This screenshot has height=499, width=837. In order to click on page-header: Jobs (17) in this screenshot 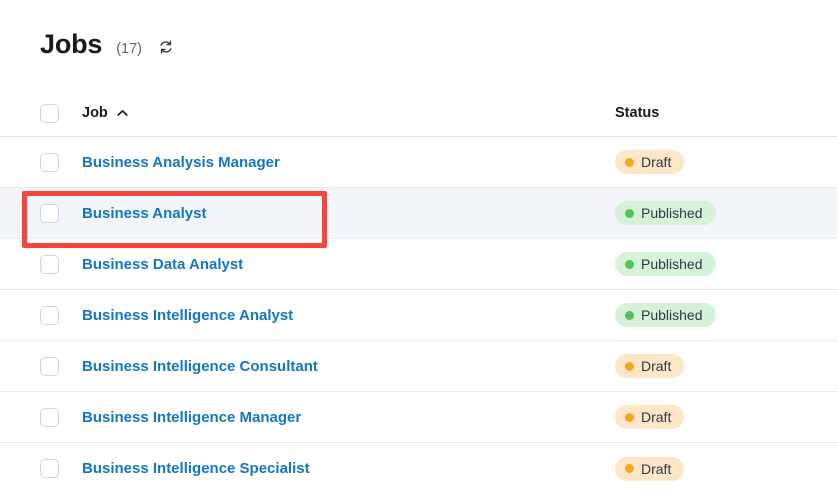, I will do `click(108, 44)`.